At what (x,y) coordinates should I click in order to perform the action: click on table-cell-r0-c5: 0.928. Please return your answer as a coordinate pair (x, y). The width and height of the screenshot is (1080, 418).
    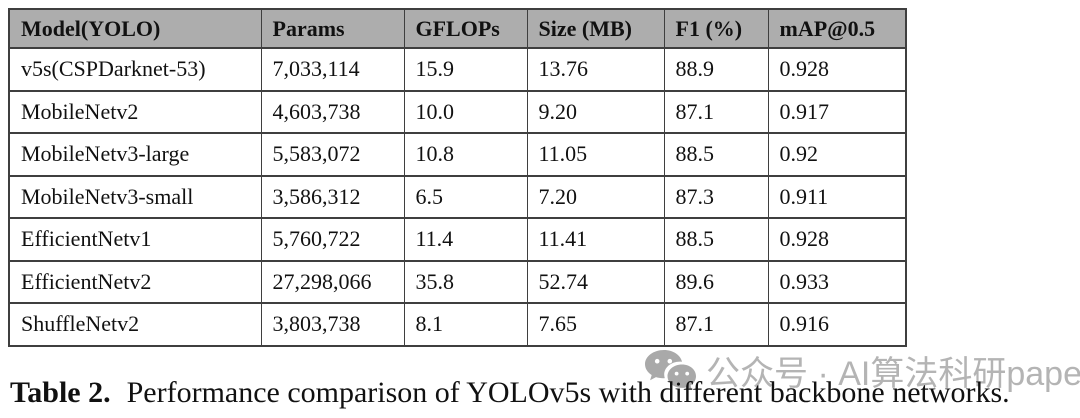
    Looking at the image, I should click on (837, 69).